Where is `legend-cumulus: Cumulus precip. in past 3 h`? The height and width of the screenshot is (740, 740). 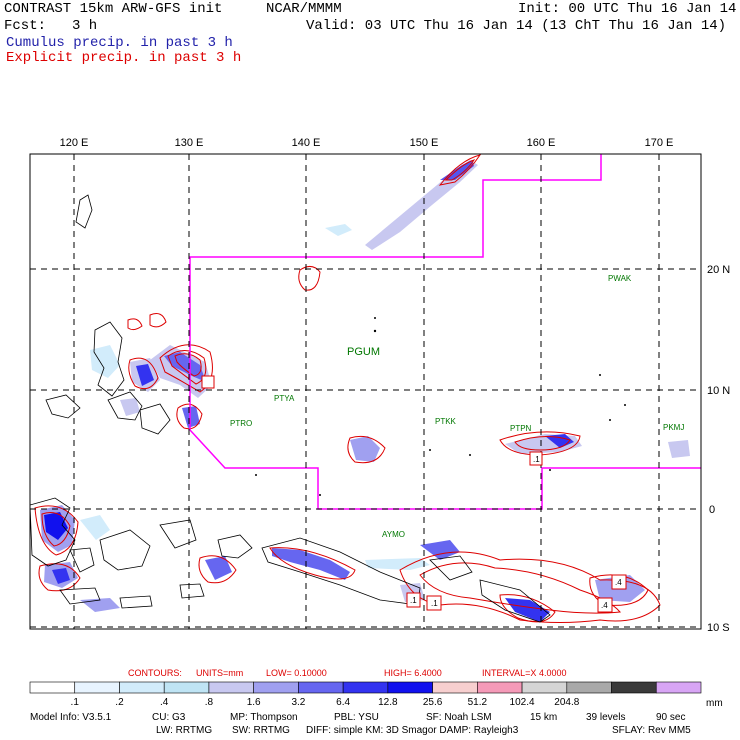
legend-cumulus: Cumulus precip. in past 3 h is located at coordinates (119, 43).